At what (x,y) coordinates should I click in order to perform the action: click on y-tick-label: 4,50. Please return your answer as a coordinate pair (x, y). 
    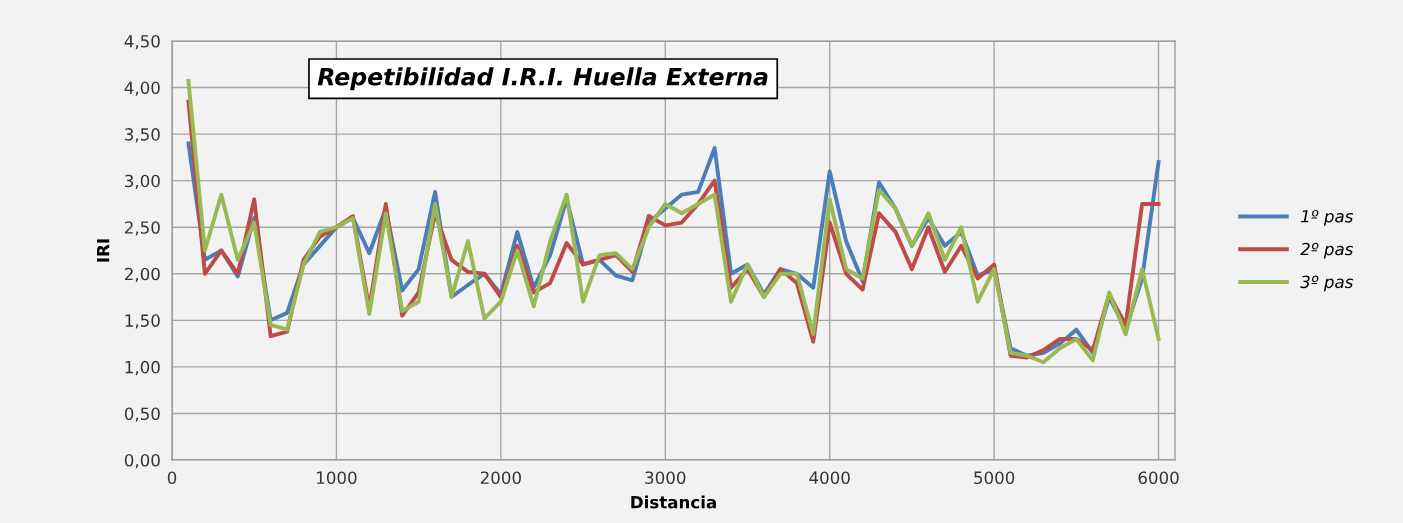
    Looking at the image, I should click on (142, 42).